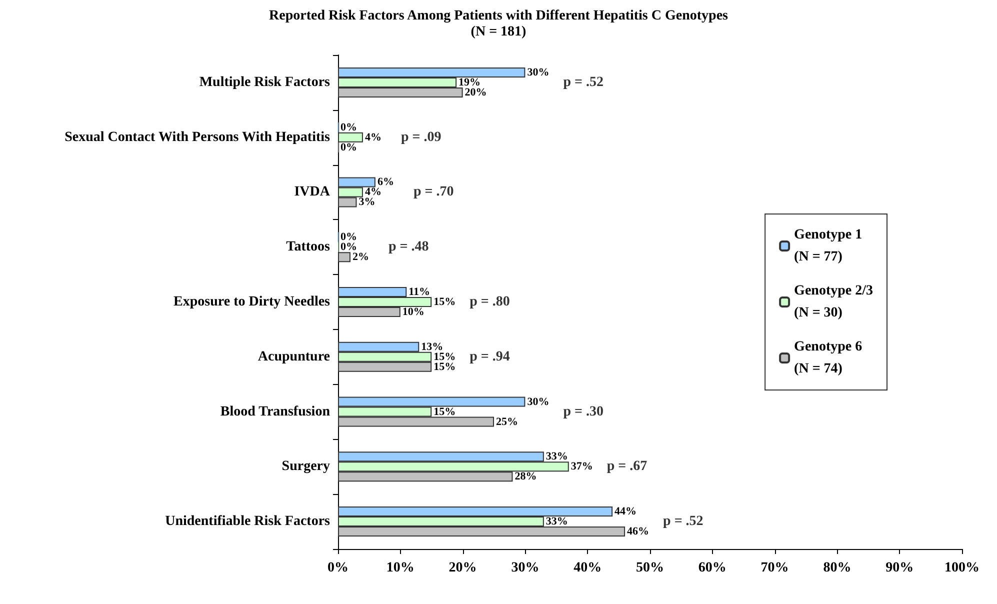  What do you see at coordinates (306, 466) in the screenshot?
I see `y-tick-label: Surgery` at bounding box center [306, 466].